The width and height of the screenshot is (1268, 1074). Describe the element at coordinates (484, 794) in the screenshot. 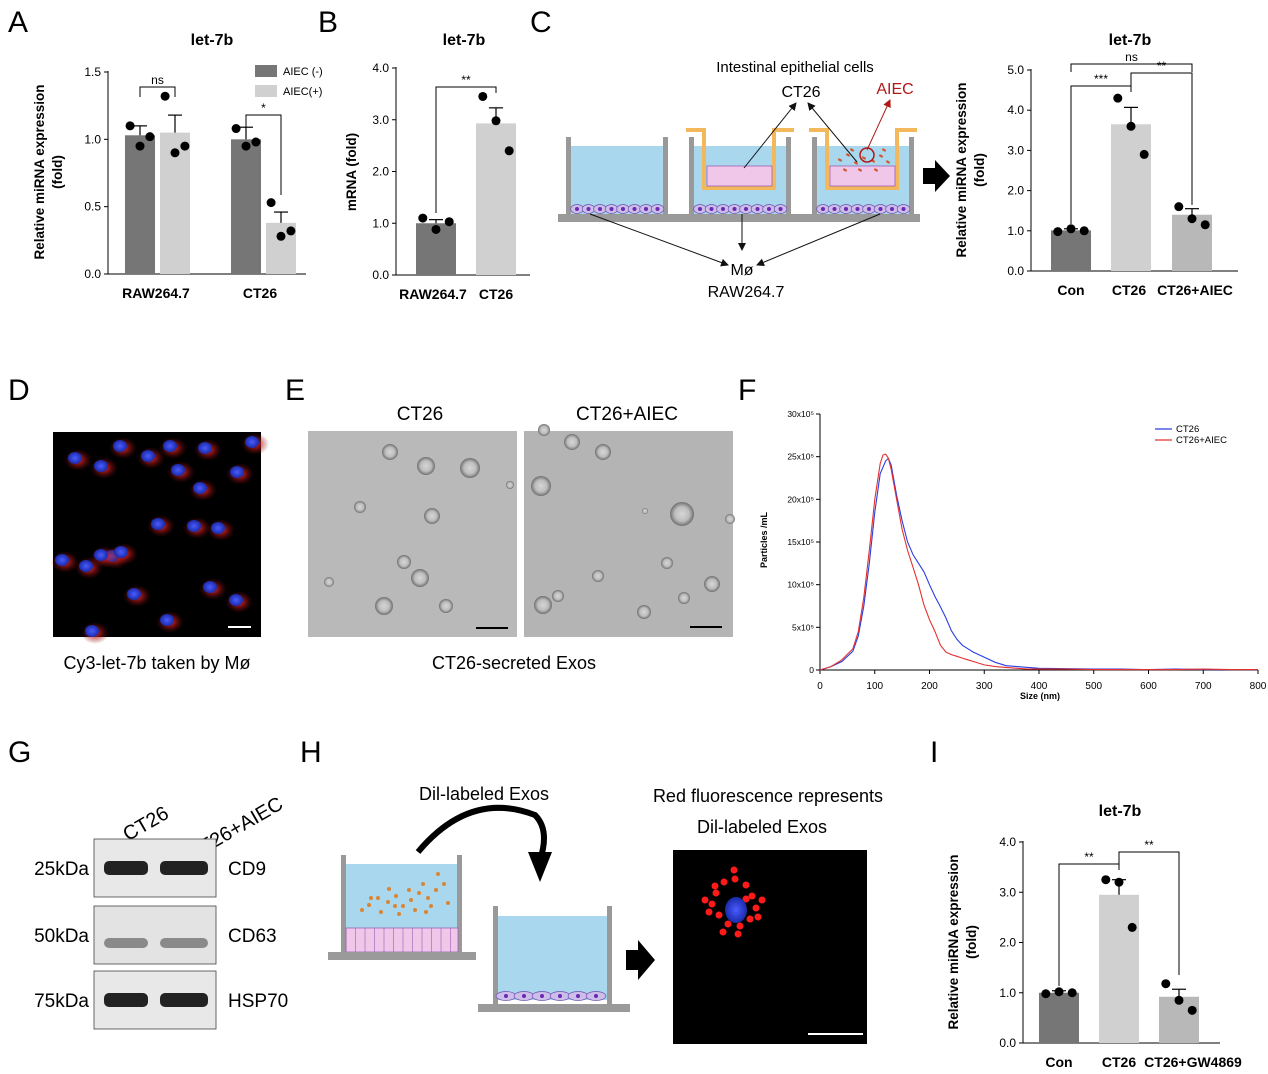

I see `dil-label-left: Dil-labeled Exos` at that location.